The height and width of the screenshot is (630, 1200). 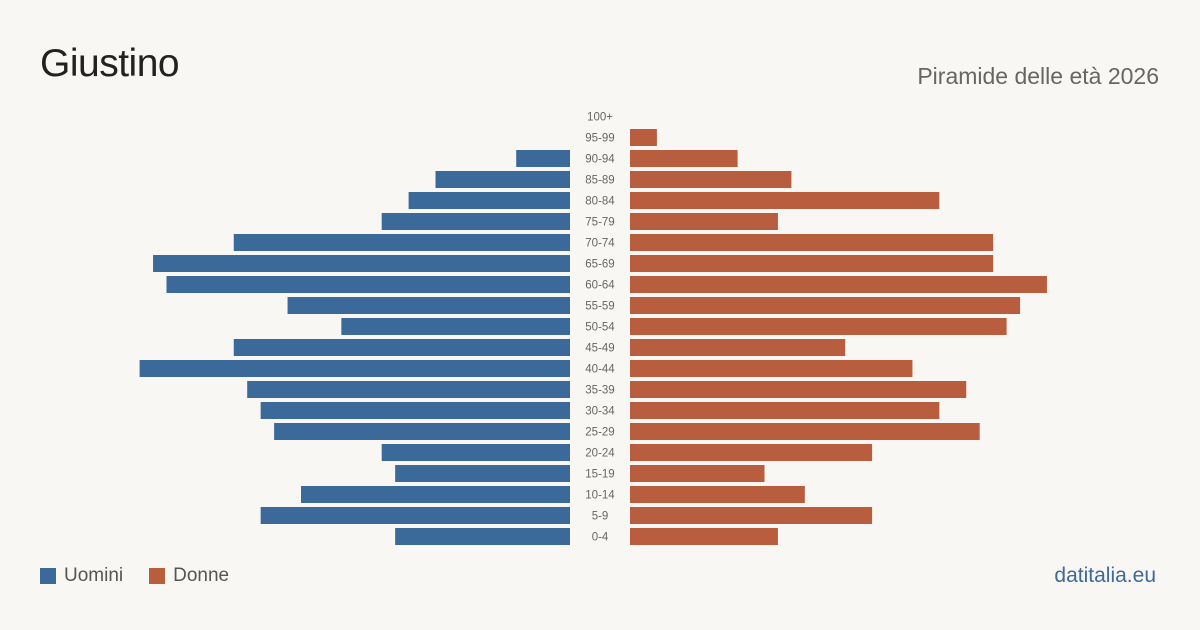 I want to click on legend-swatch-female, so click(x=157, y=576).